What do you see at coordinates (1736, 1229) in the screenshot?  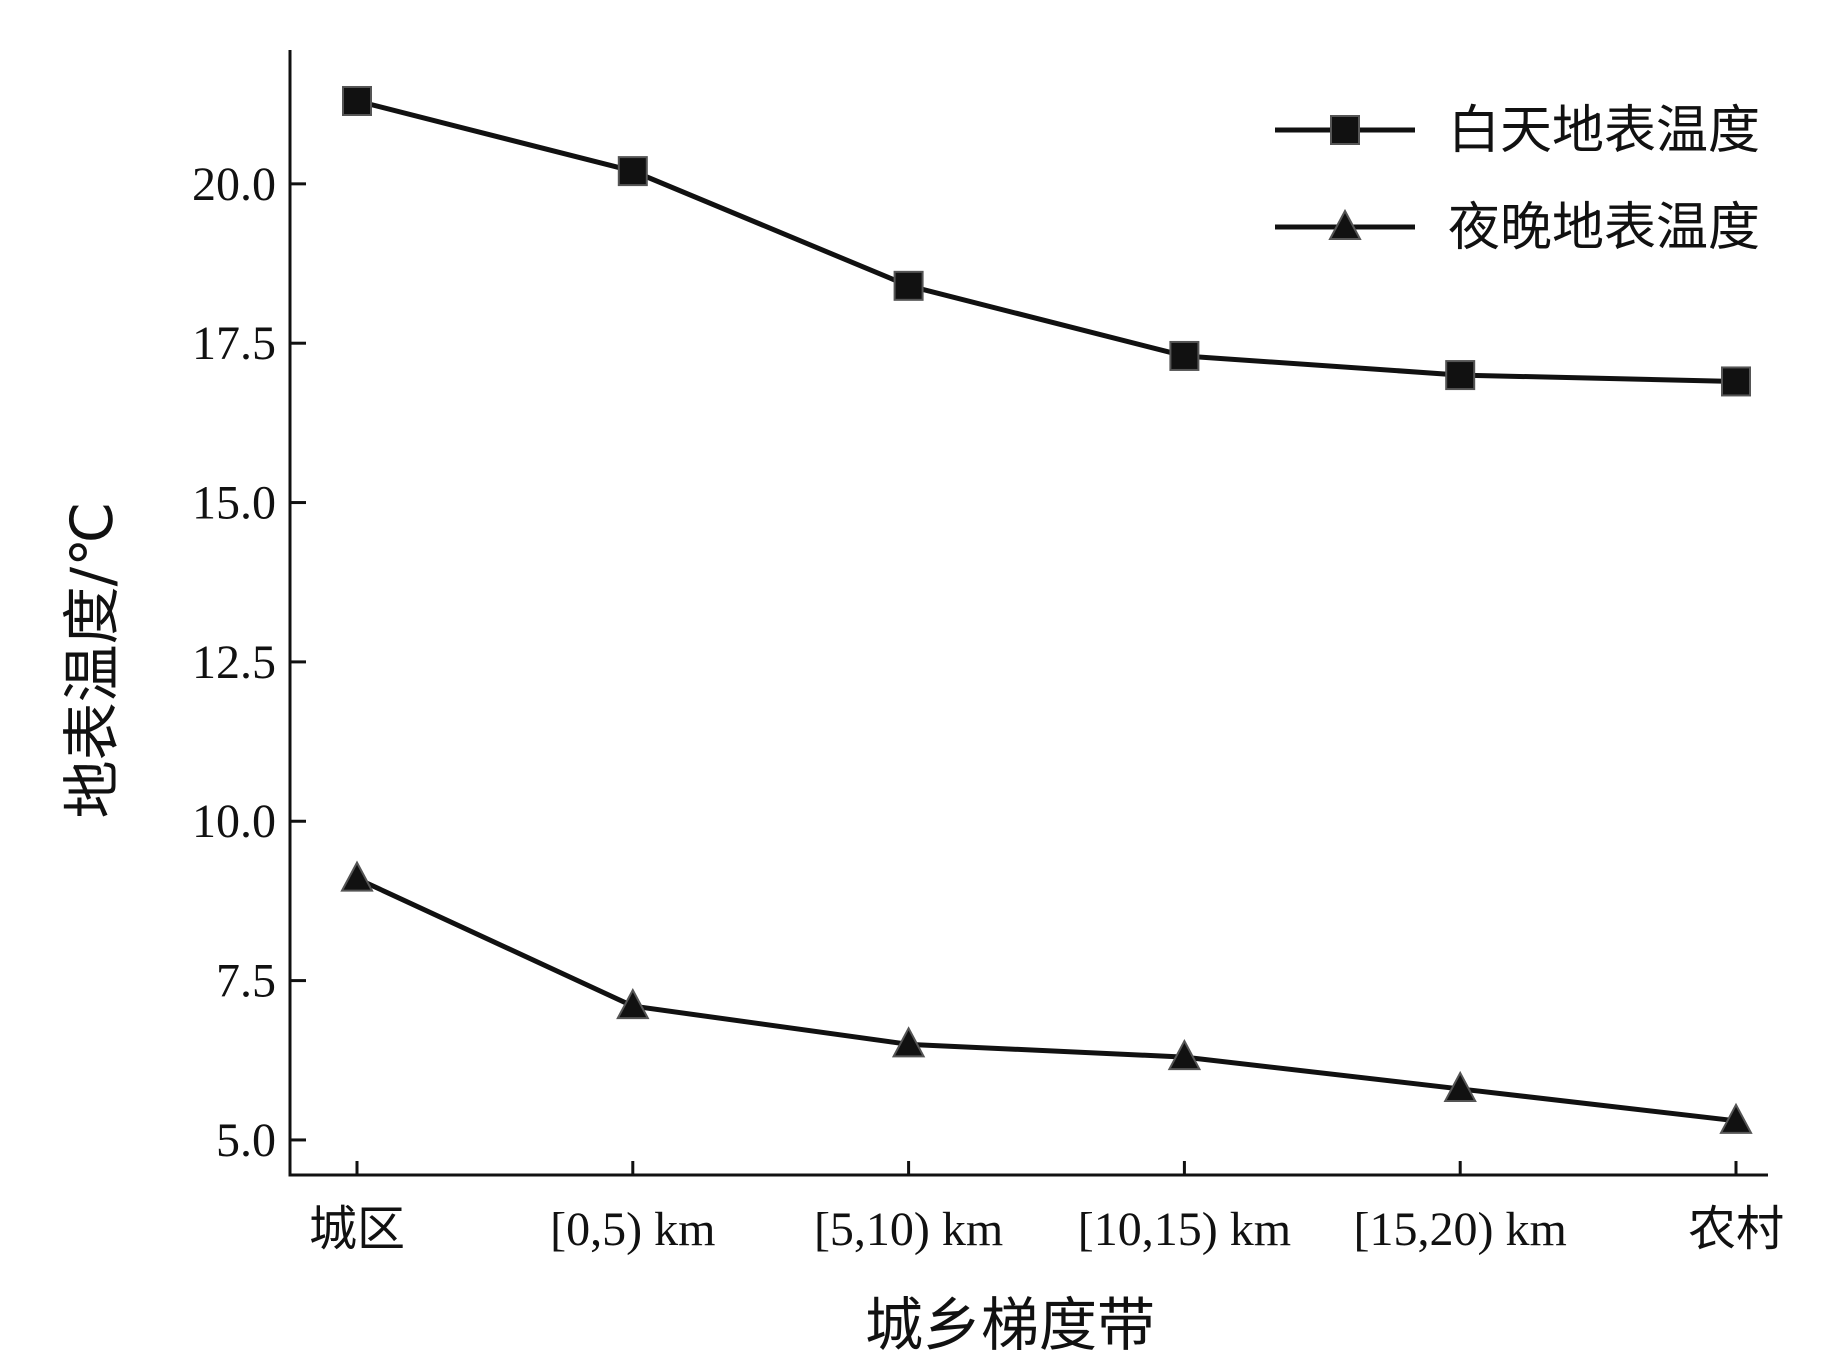 I see `x-tick-label: 农村` at bounding box center [1736, 1229].